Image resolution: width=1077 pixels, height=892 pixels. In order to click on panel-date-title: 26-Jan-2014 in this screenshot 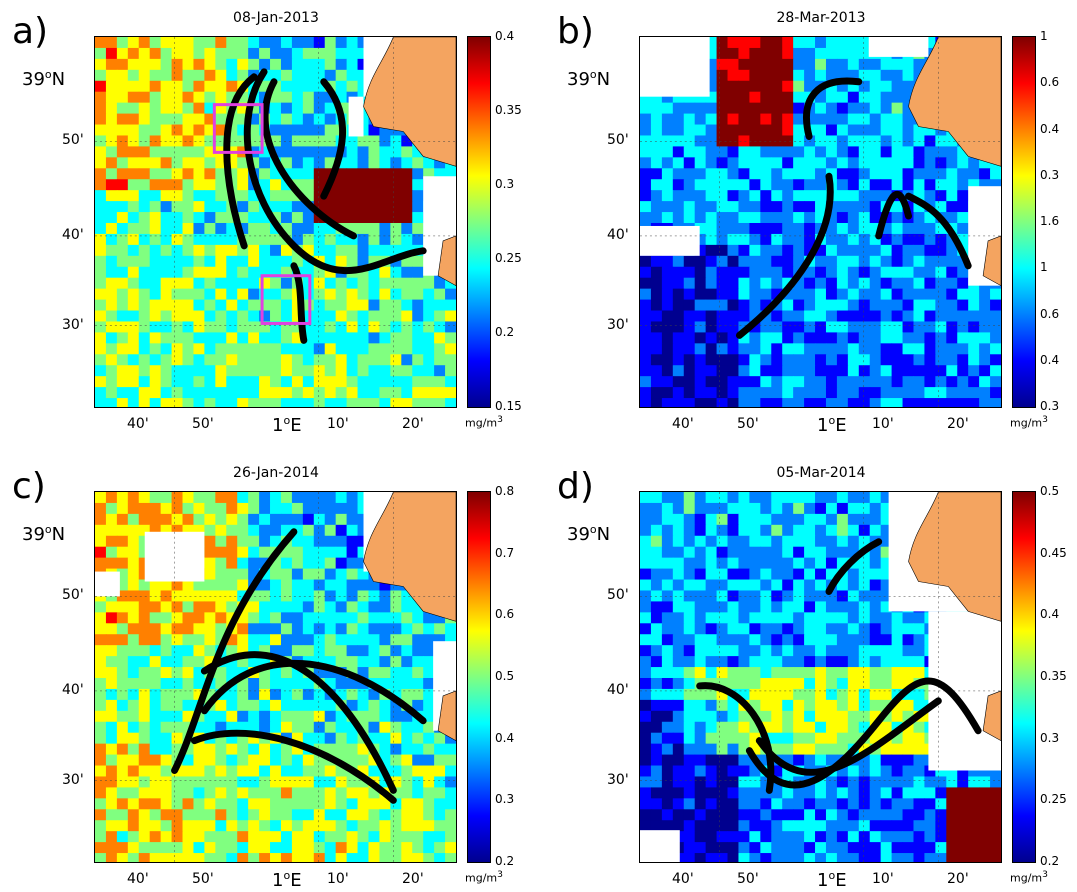, I will do `click(276, 473)`.